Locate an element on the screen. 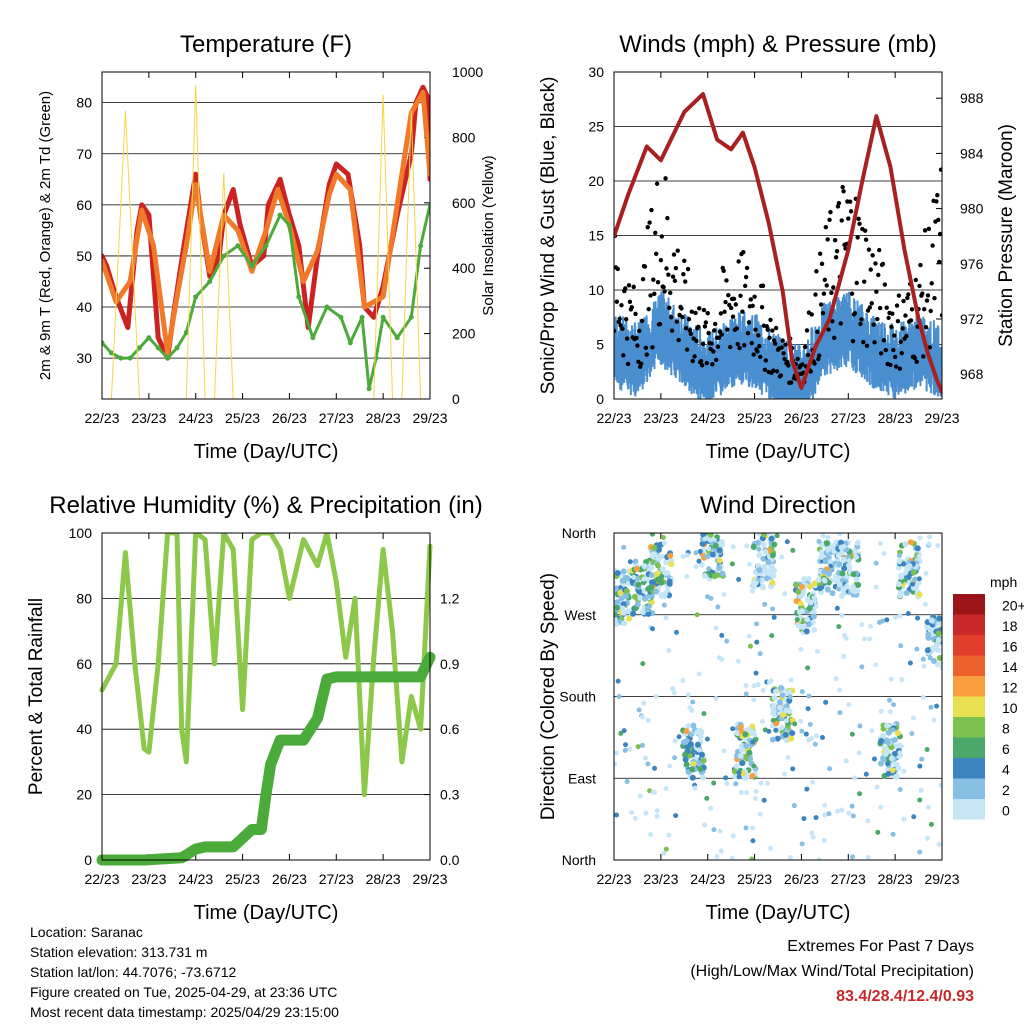 The height and width of the screenshot is (1024, 1024). y2-tick-label: 400 is located at coordinates (464, 268).